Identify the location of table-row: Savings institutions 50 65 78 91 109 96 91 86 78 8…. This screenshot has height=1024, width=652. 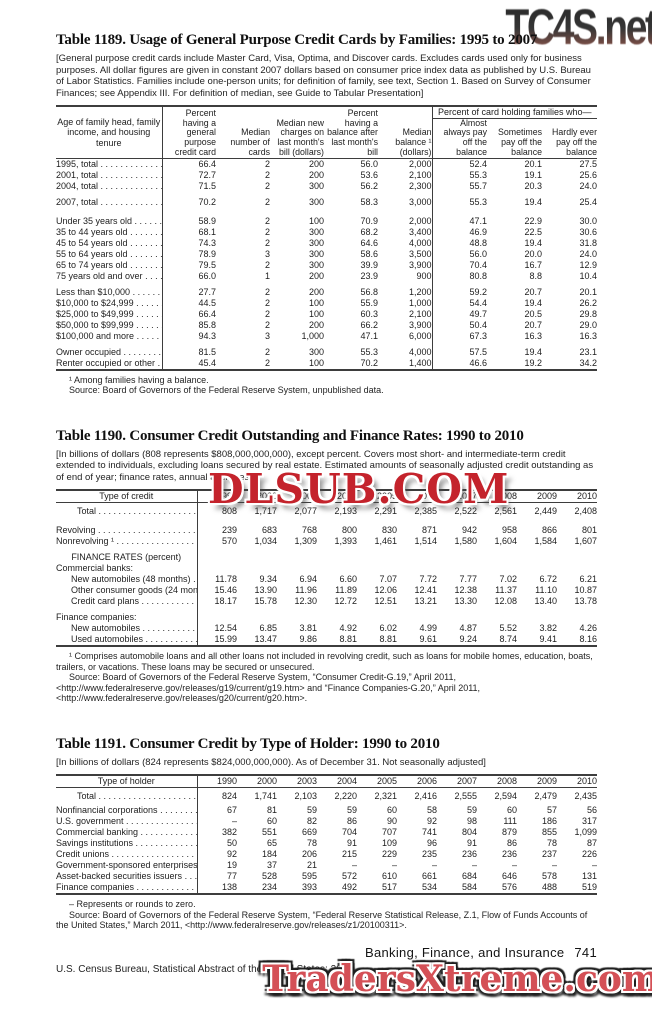
(326, 844).